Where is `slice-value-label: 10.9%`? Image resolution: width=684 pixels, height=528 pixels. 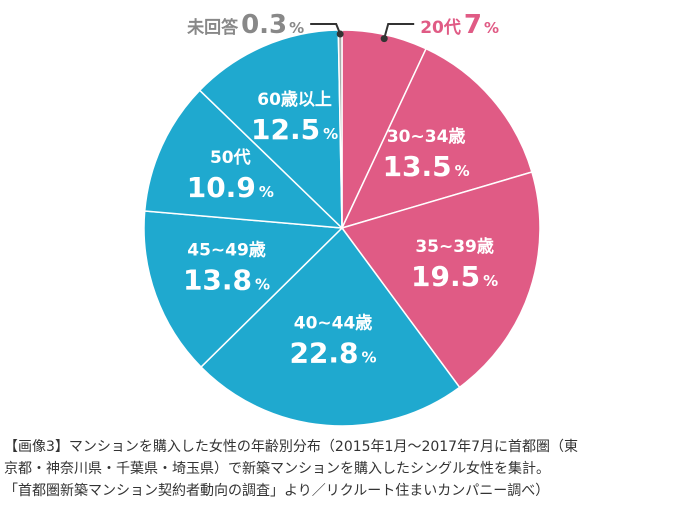 slice-value-label: 10.9% is located at coordinates (230, 187).